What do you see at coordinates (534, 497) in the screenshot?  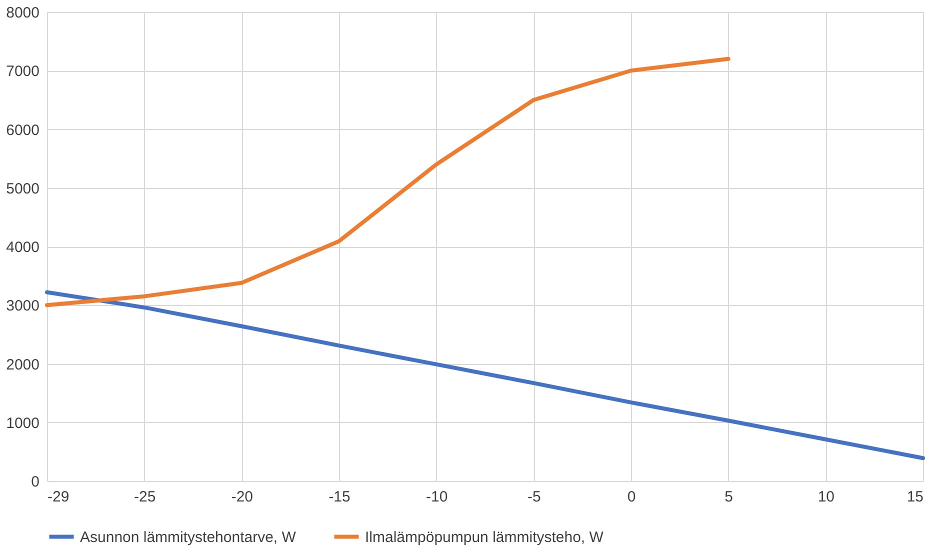 I see `x-tick-label: -5` at bounding box center [534, 497].